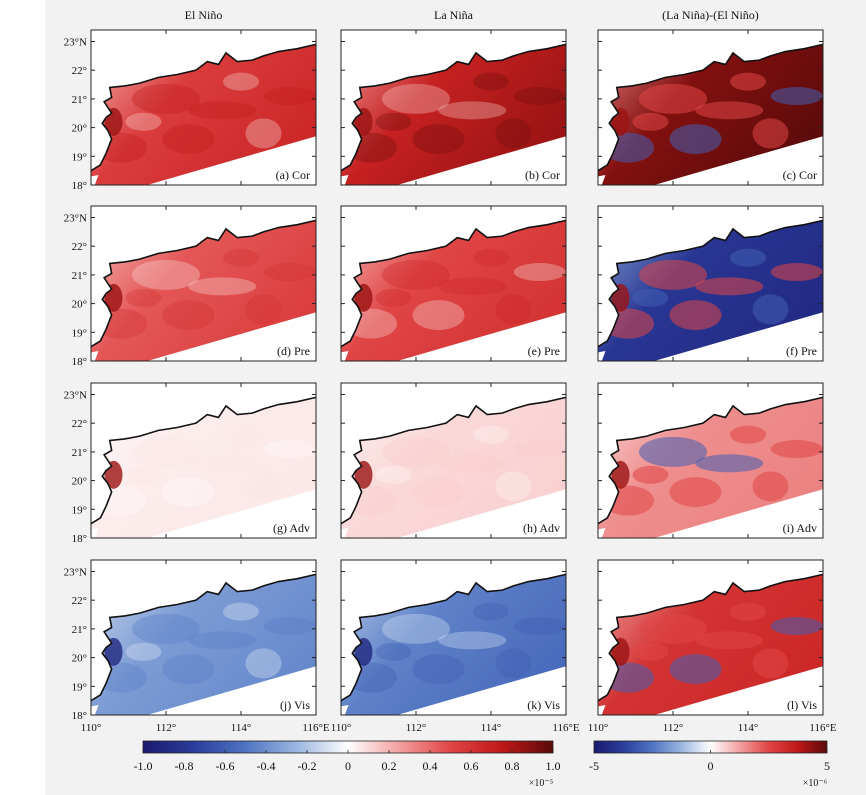 The height and width of the screenshot is (795, 866). What do you see at coordinates (75, 42) in the screenshot?
I see `lat-tick-label: 23°N` at bounding box center [75, 42].